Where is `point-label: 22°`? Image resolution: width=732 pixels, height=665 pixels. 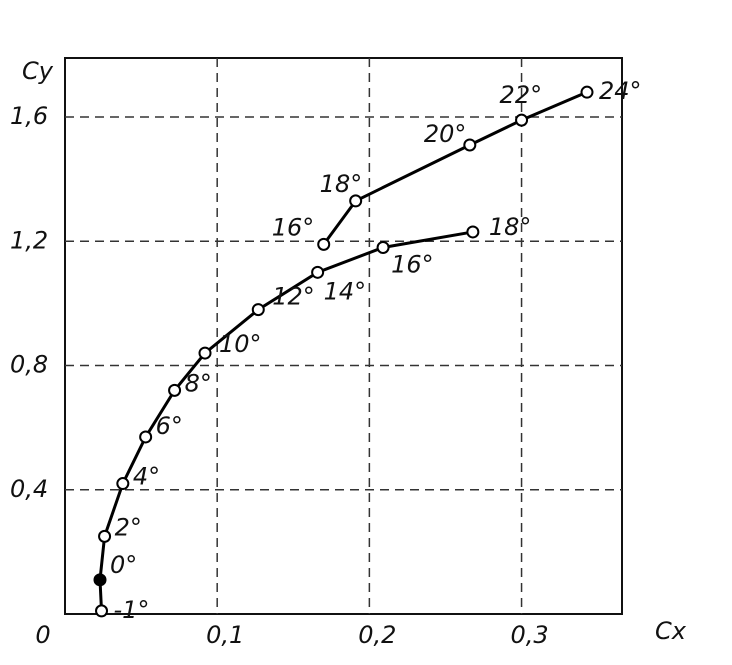
point-label: 22° is located at coordinates (521, 95).